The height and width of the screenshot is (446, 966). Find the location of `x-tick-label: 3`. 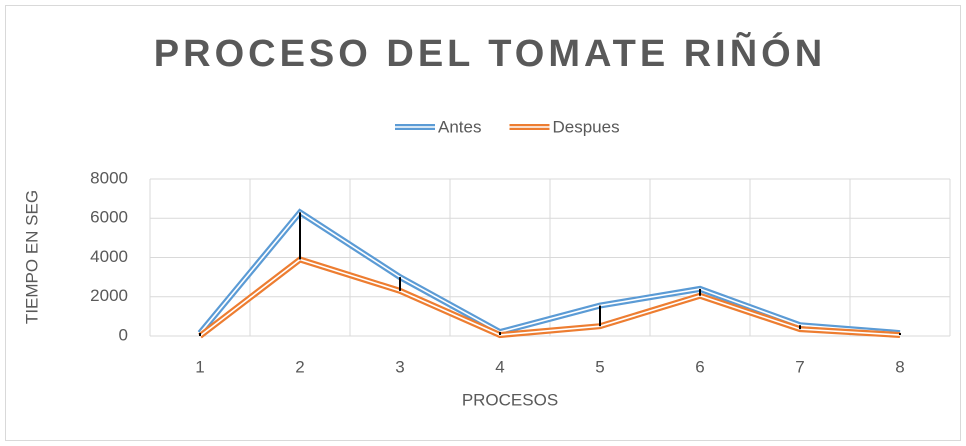

x-tick-label: 3 is located at coordinates (399, 366).